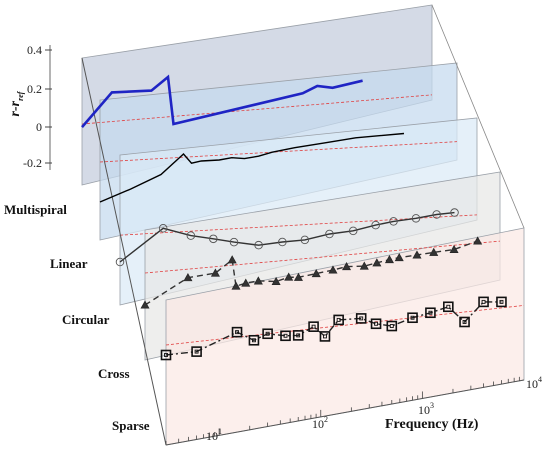  Describe the element at coordinates (32, 163) in the screenshot. I see `y-tick-label: -0.2` at that location.